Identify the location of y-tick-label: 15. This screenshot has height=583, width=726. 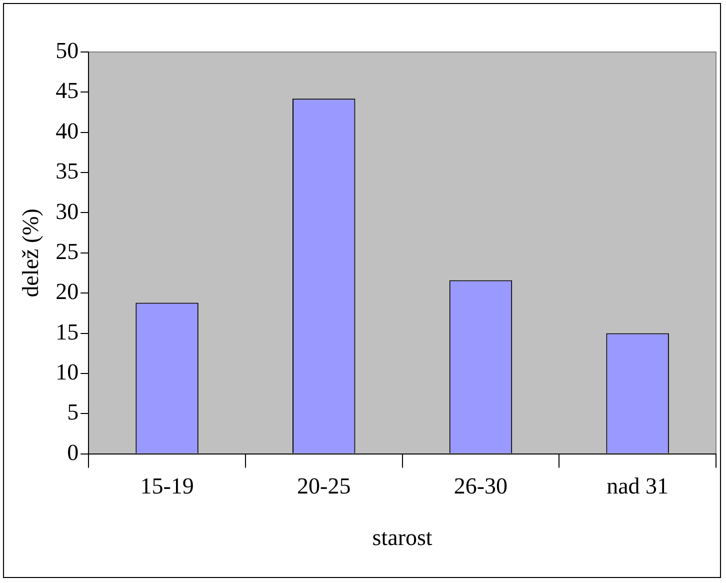
(67, 331).